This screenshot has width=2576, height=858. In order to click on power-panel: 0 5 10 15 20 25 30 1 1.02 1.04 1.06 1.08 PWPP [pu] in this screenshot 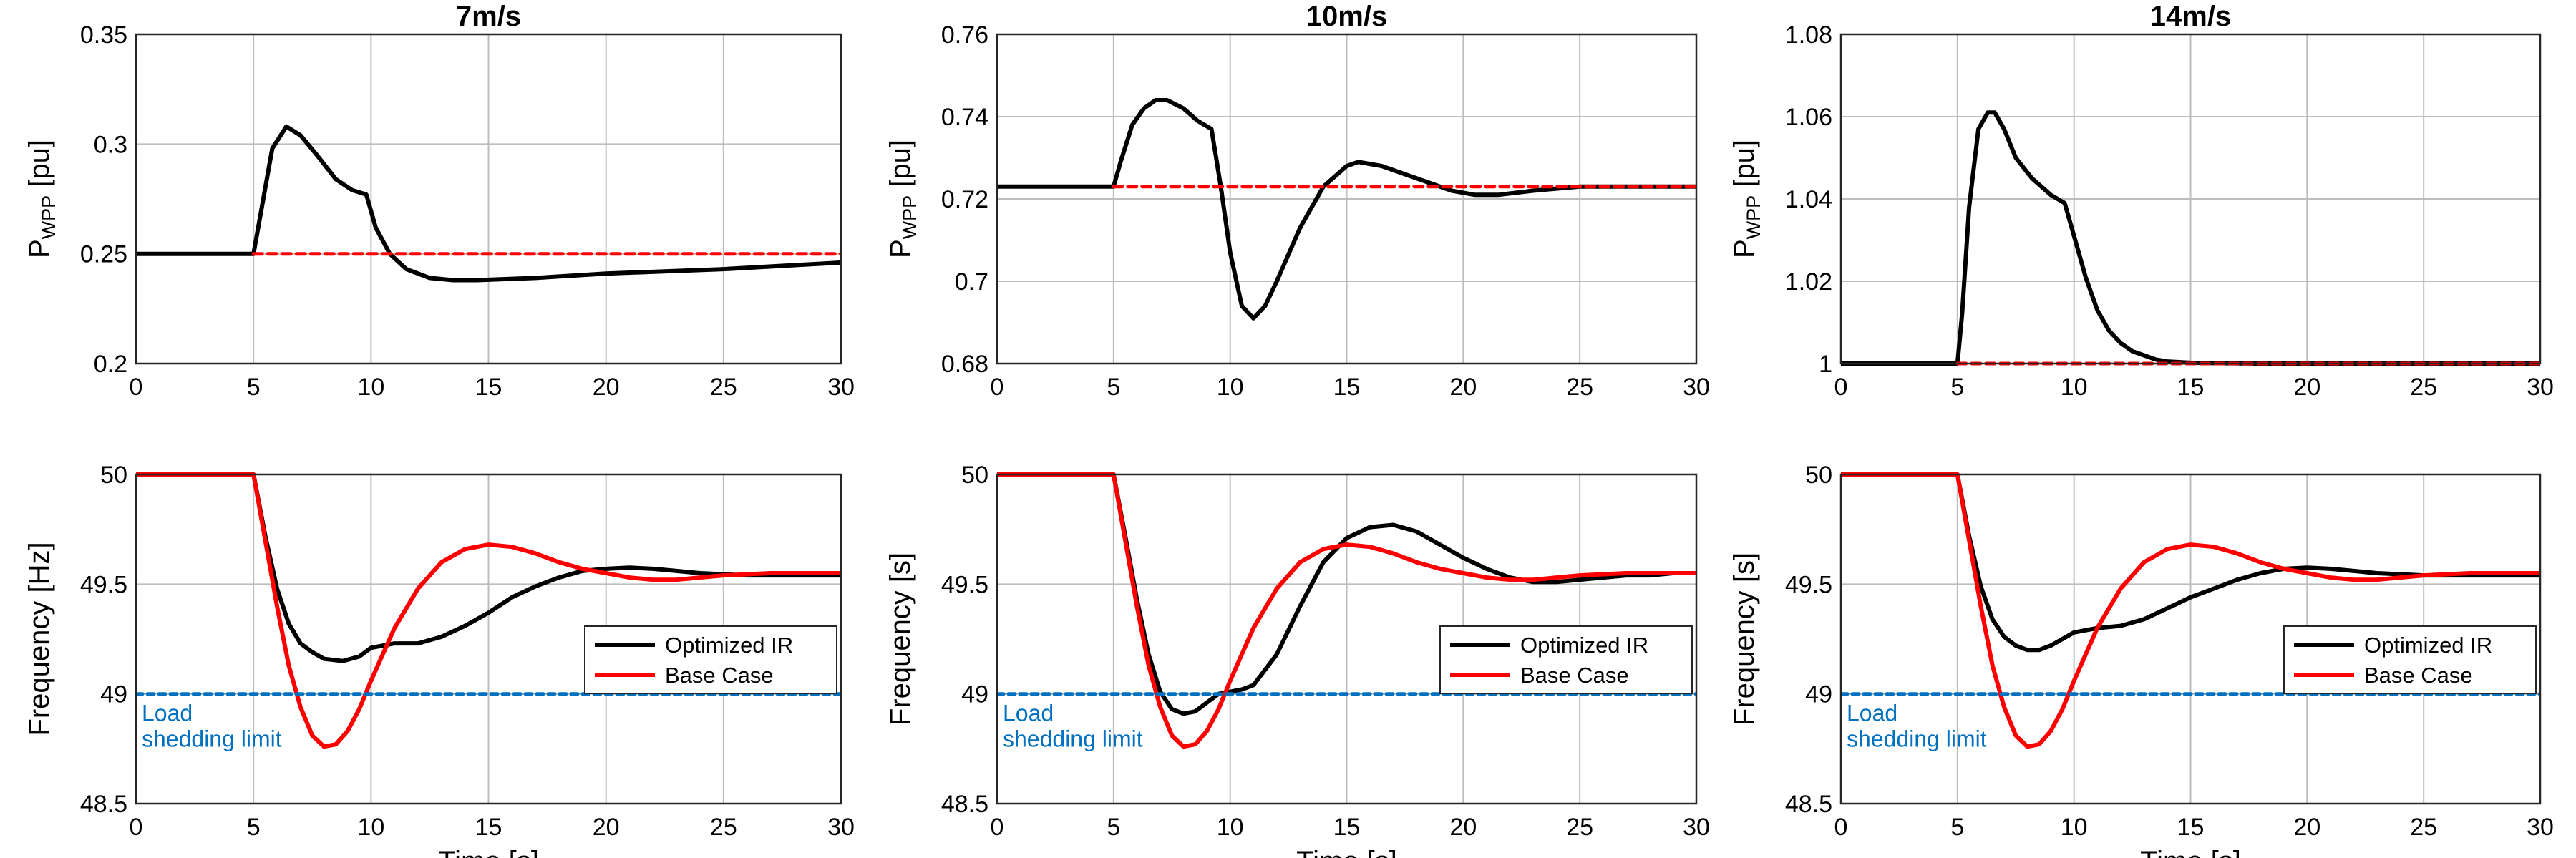, I will do `click(2141, 211)`.